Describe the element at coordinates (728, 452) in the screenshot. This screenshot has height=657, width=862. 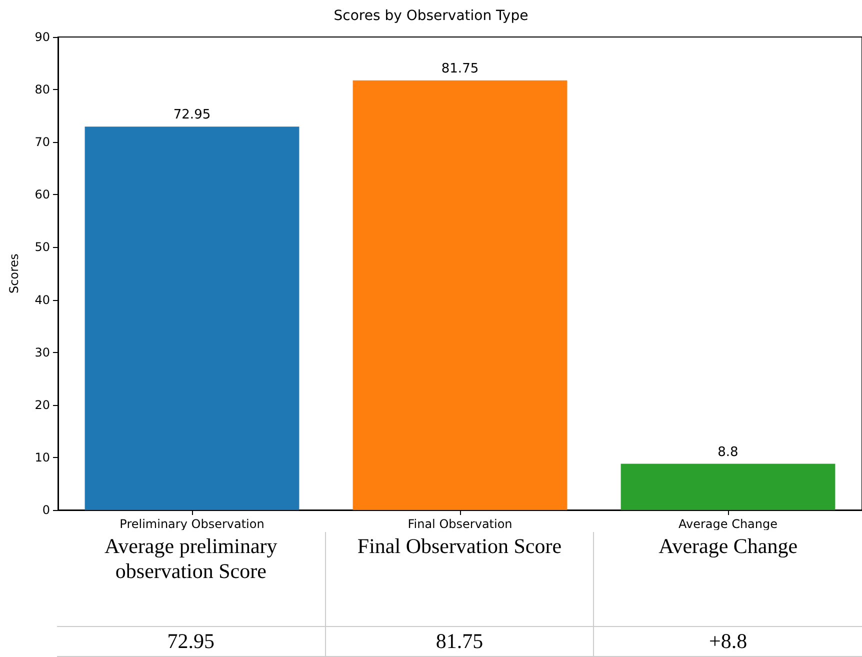
I see `data-label: 8.8` at that location.